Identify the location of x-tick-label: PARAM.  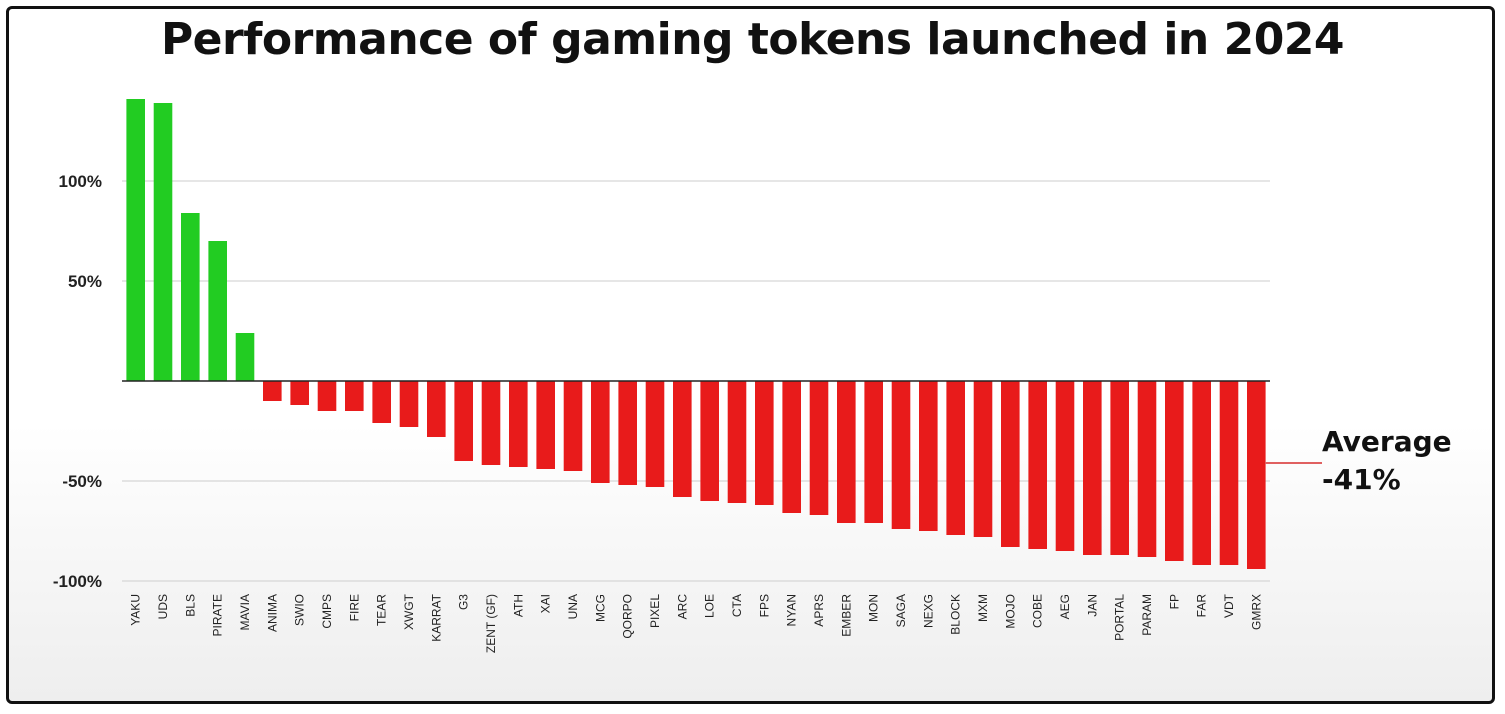
(1147, 615).